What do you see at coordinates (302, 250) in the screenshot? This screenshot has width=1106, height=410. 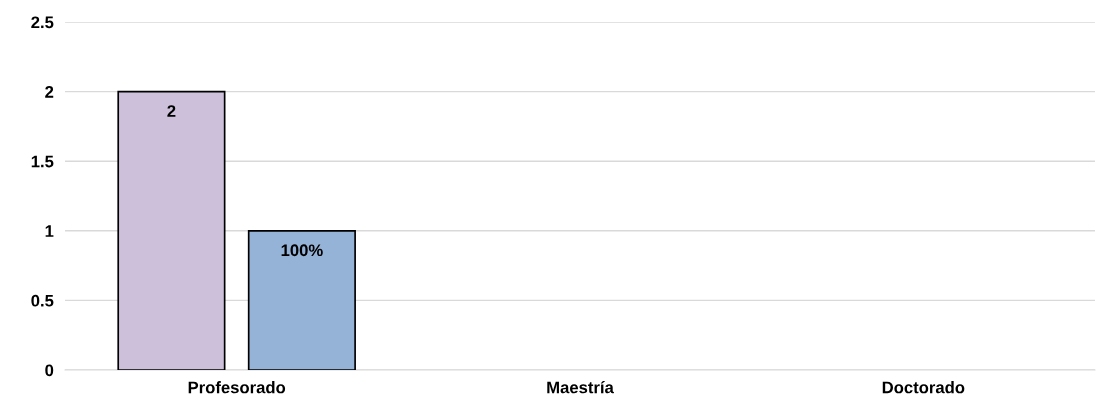 I see `data-label: 100%` at bounding box center [302, 250].